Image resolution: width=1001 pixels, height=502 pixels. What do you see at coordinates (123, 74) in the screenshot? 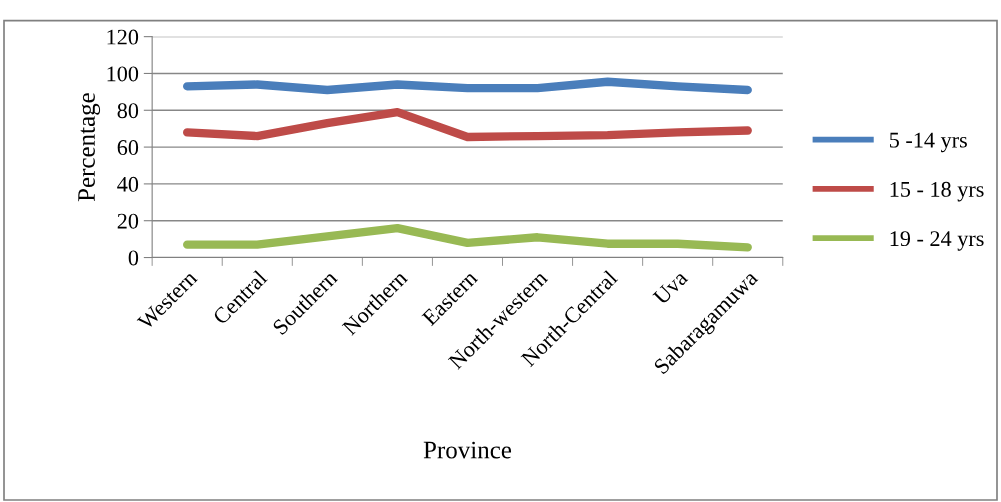
I see `y-tick-label: 100` at bounding box center [123, 74].